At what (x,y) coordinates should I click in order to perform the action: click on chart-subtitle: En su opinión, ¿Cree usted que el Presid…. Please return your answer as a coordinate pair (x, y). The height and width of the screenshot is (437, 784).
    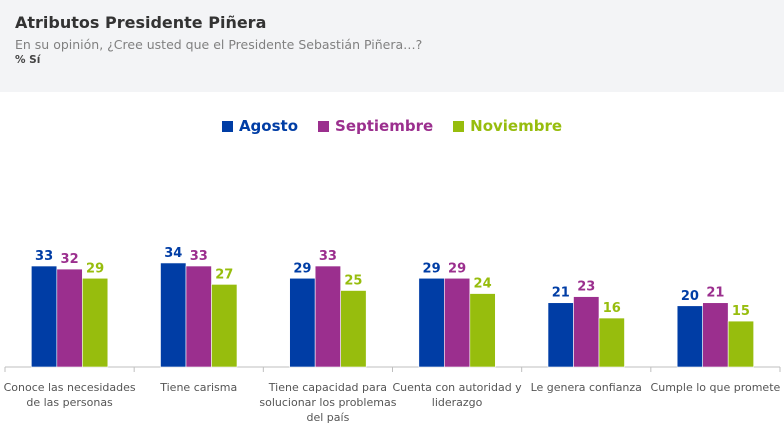
    Looking at the image, I should click on (219, 44).